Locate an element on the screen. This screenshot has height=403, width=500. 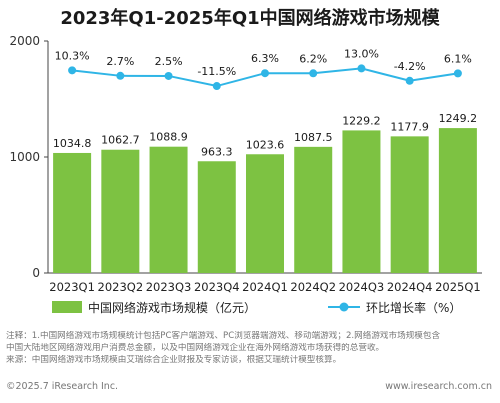
bar-value-label: 1034.8 is located at coordinates (72, 143).